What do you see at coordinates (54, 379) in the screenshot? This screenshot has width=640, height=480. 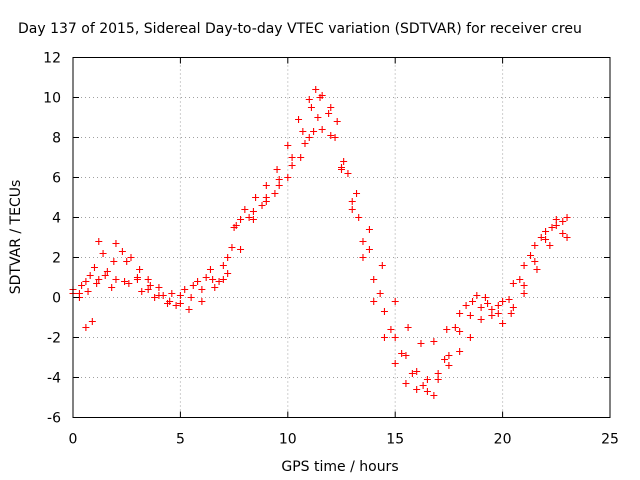 I see `y-tick-label: -4` at bounding box center [54, 379].